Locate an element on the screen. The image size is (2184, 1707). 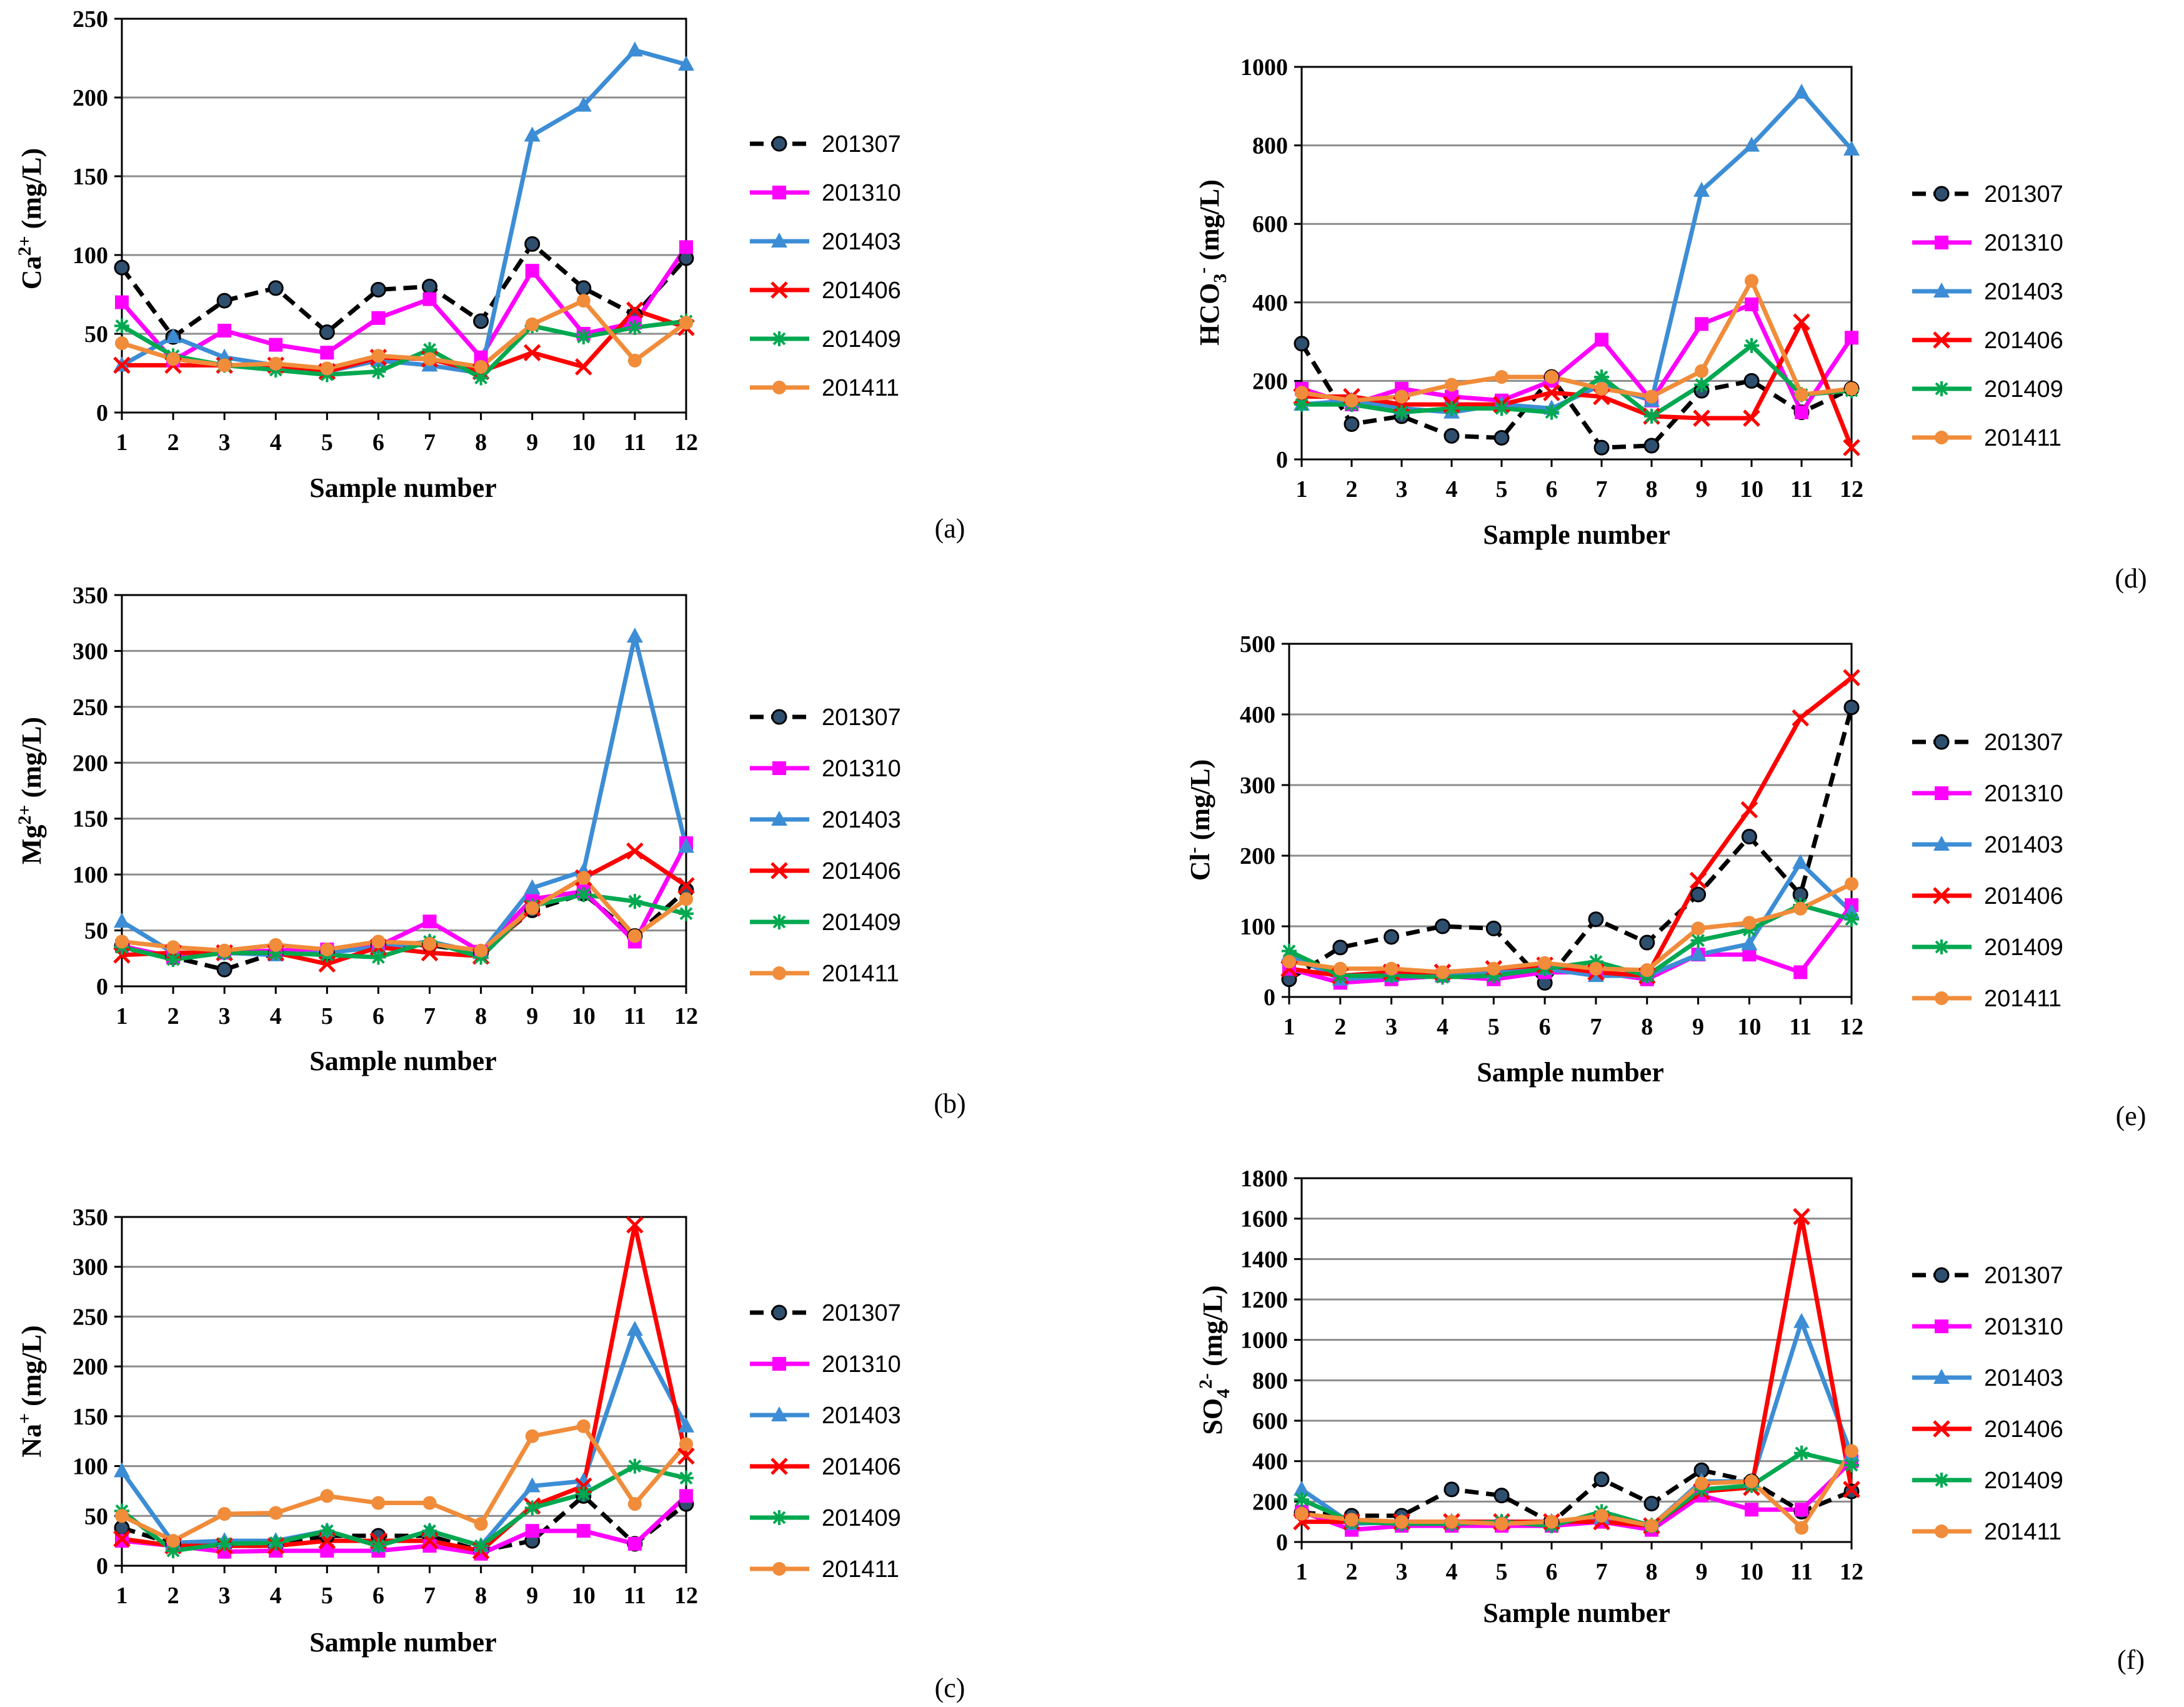
x-tick-label: 11 is located at coordinates (635, 1016).